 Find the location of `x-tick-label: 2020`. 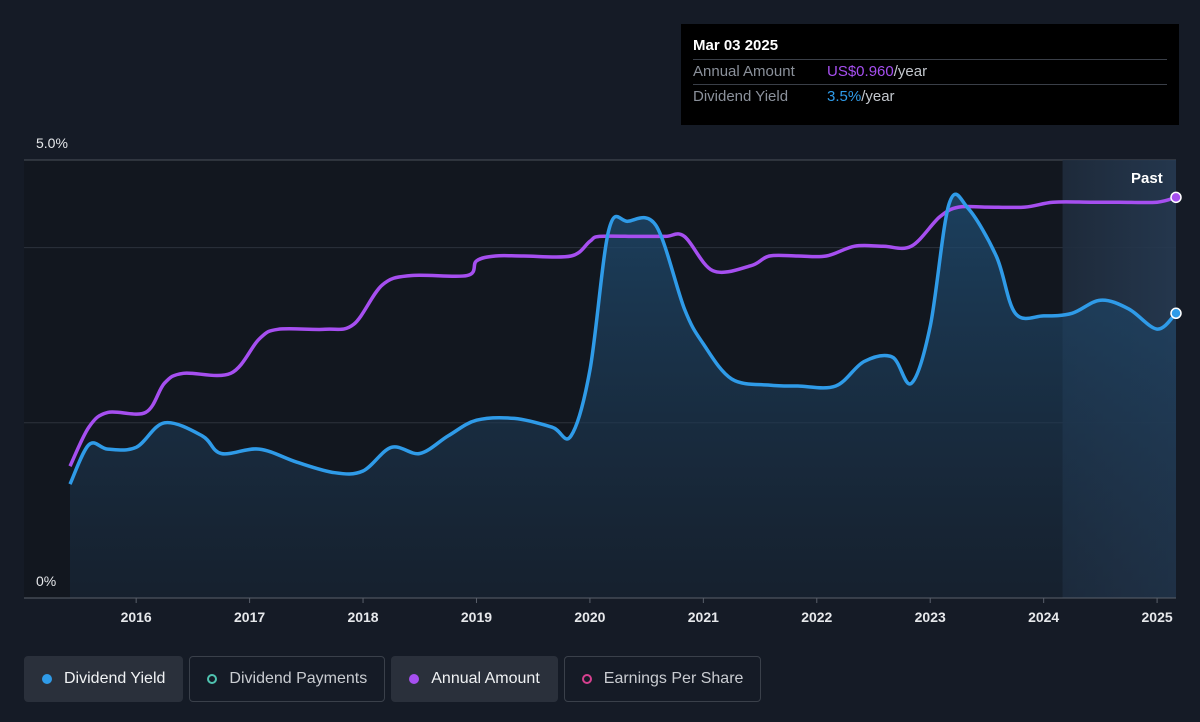

x-tick-label: 2020 is located at coordinates (589, 617).